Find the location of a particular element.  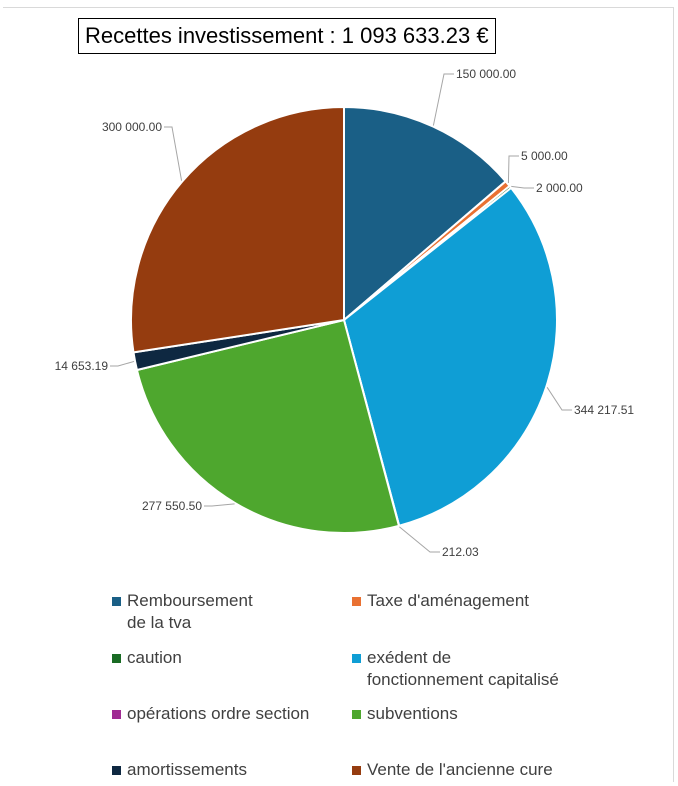

data-label-3: 2 000.00 is located at coordinates (559, 188).